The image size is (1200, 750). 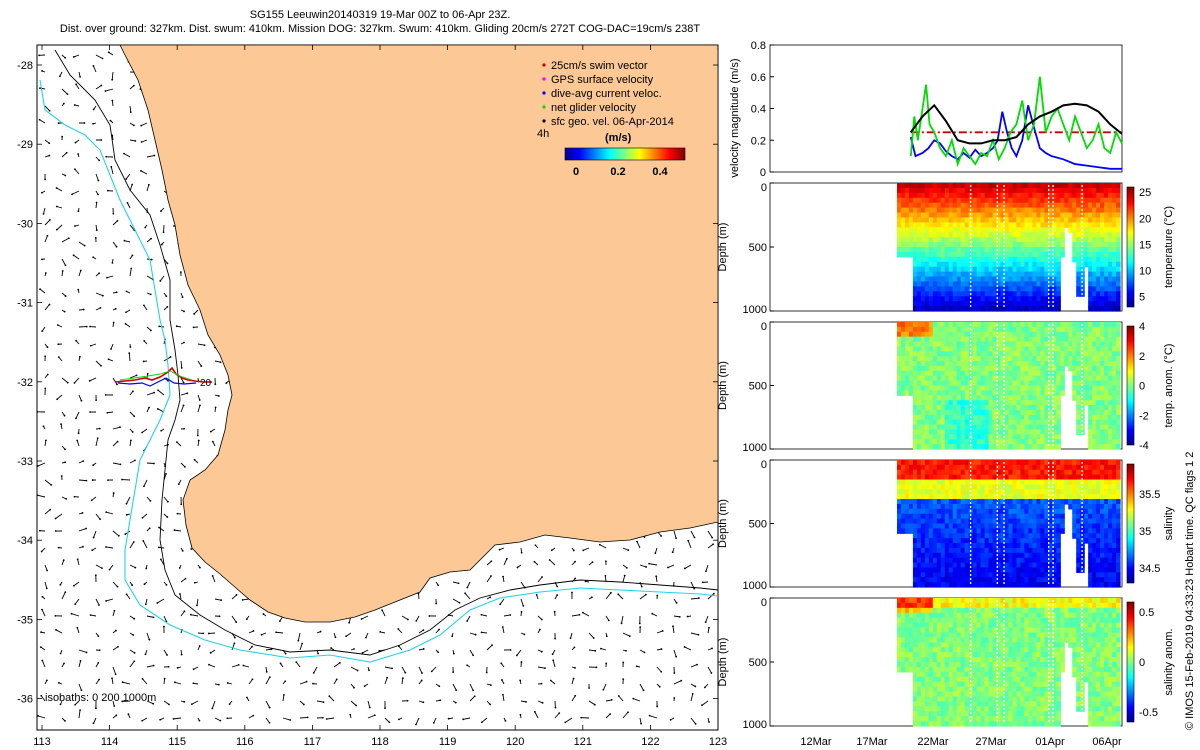 I want to click on lon-tick-label: 117, so click(x=313, y=742).